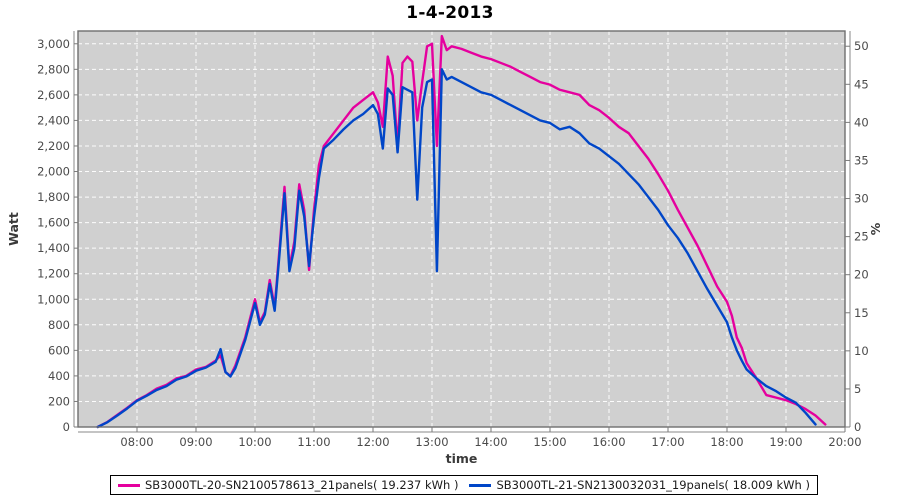  I want to click on y2-axis-label: %, so click(875, 228).